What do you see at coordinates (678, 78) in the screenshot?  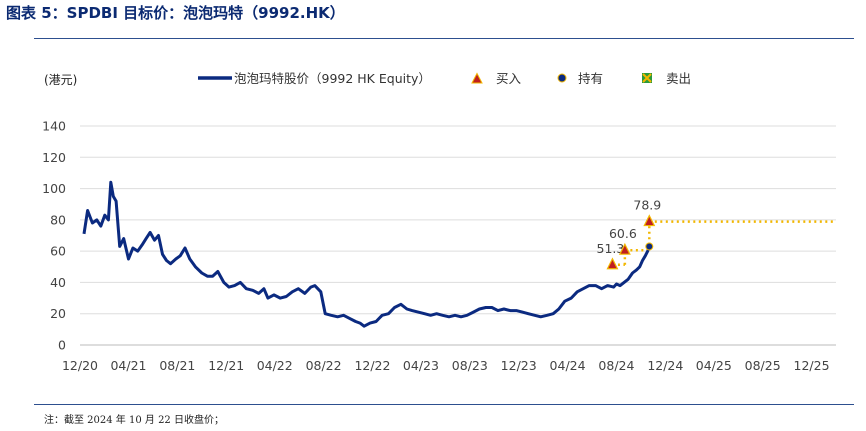 I see `legend-sell-label: 卖出` at bounding box center [678, 78].